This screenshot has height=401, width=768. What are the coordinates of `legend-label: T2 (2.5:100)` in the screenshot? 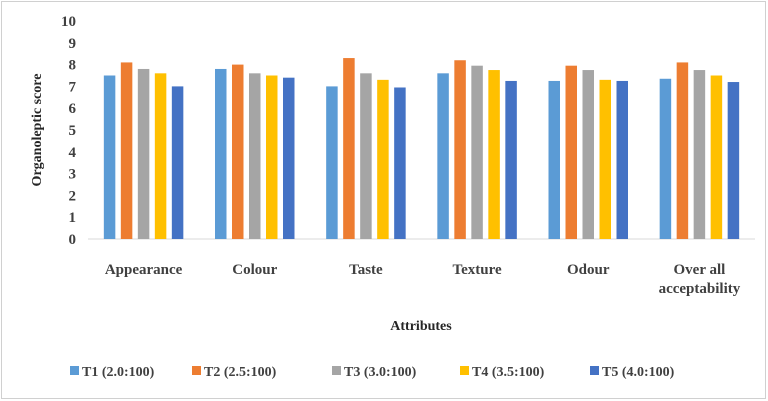 It's located at (240, 372).